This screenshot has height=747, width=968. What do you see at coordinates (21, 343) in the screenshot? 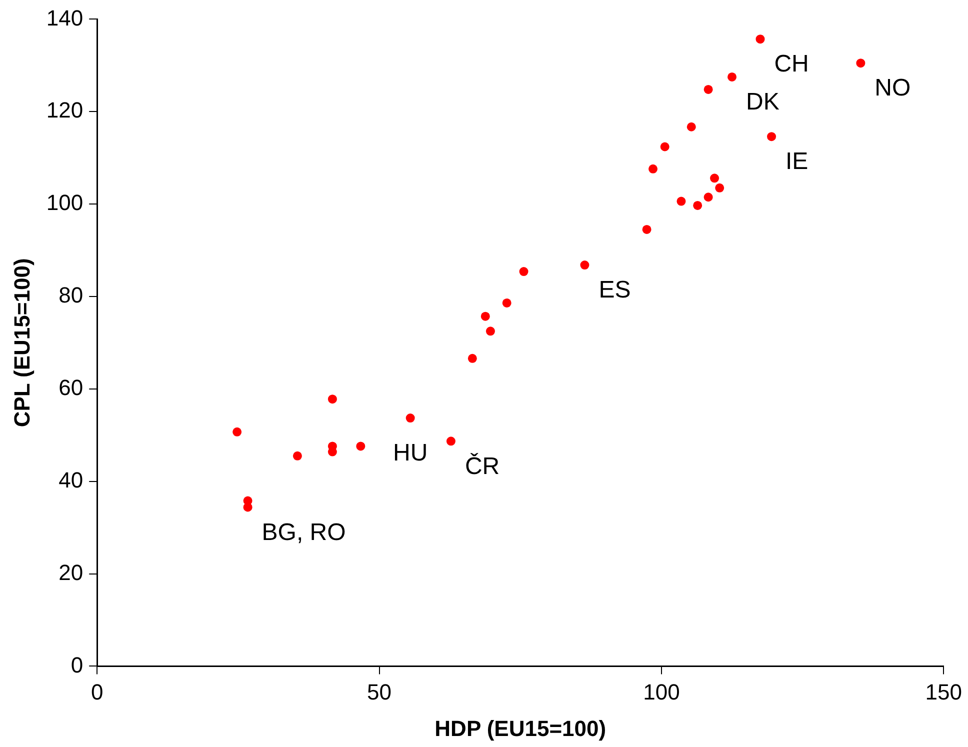
I see `y-axis-title: CPL (EU15=100)` at bounding box center [21, 343].